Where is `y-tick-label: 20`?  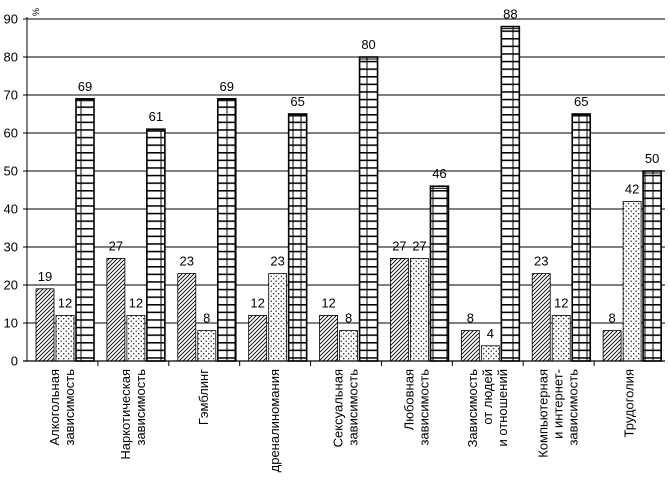
y-tick-label: 20 is located at coordinates (11, 285).